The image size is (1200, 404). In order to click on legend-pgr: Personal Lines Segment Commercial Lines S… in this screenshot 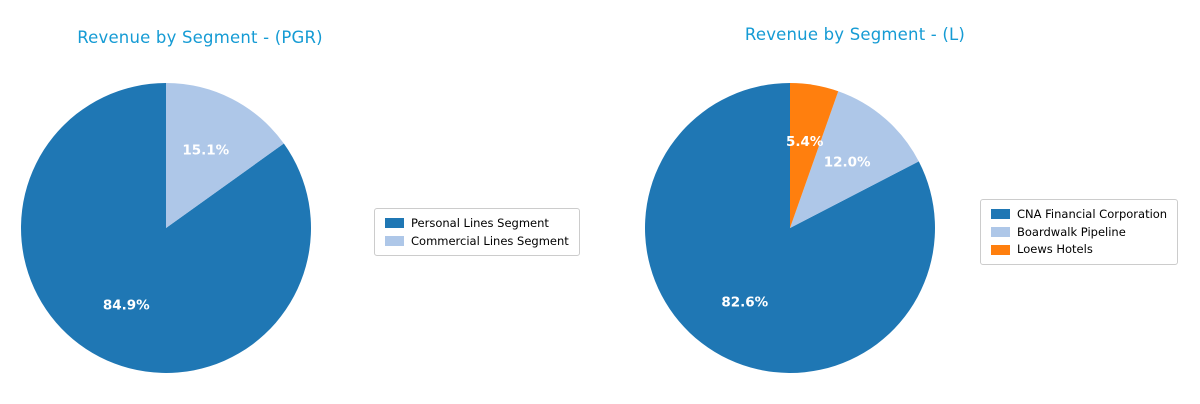, I will do `click(477, 232)`.